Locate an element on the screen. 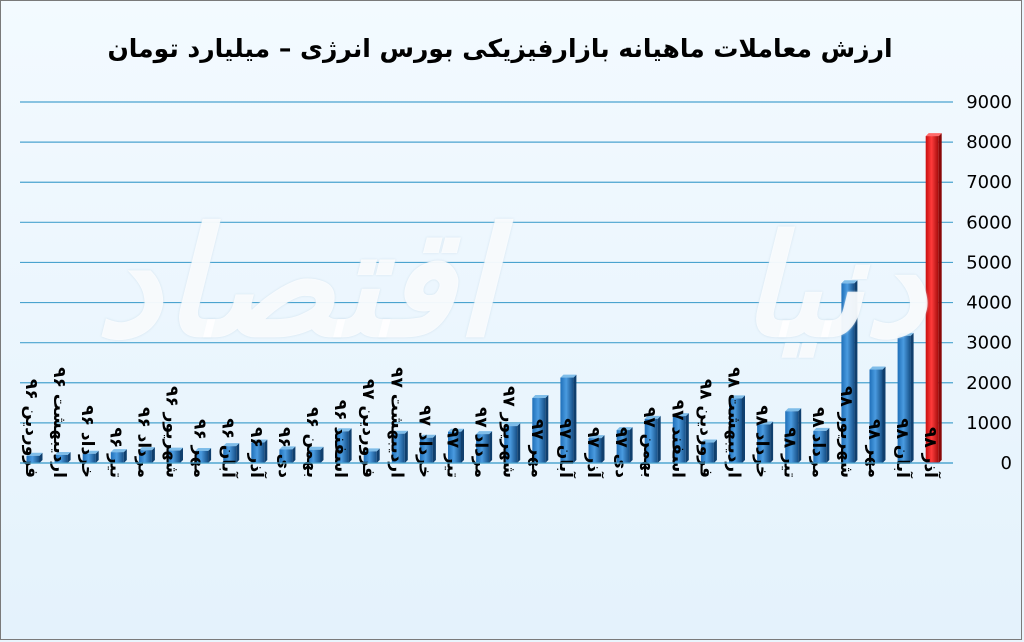  y-tick-label: 2000 is located at coordinates (989, 383).